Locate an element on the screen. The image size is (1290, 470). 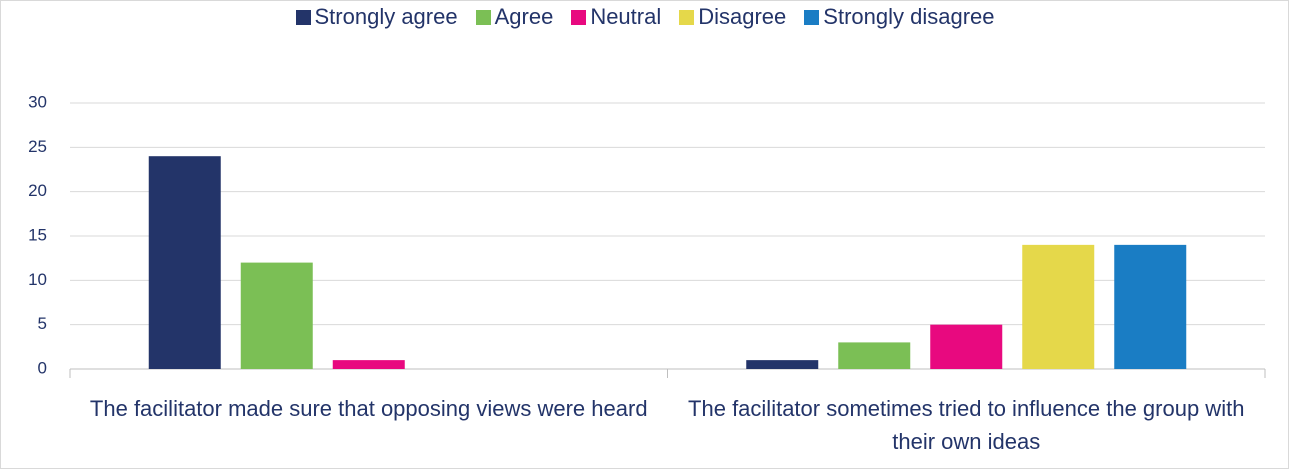
legend-label: Disagree is located at coordinates (742, 16).